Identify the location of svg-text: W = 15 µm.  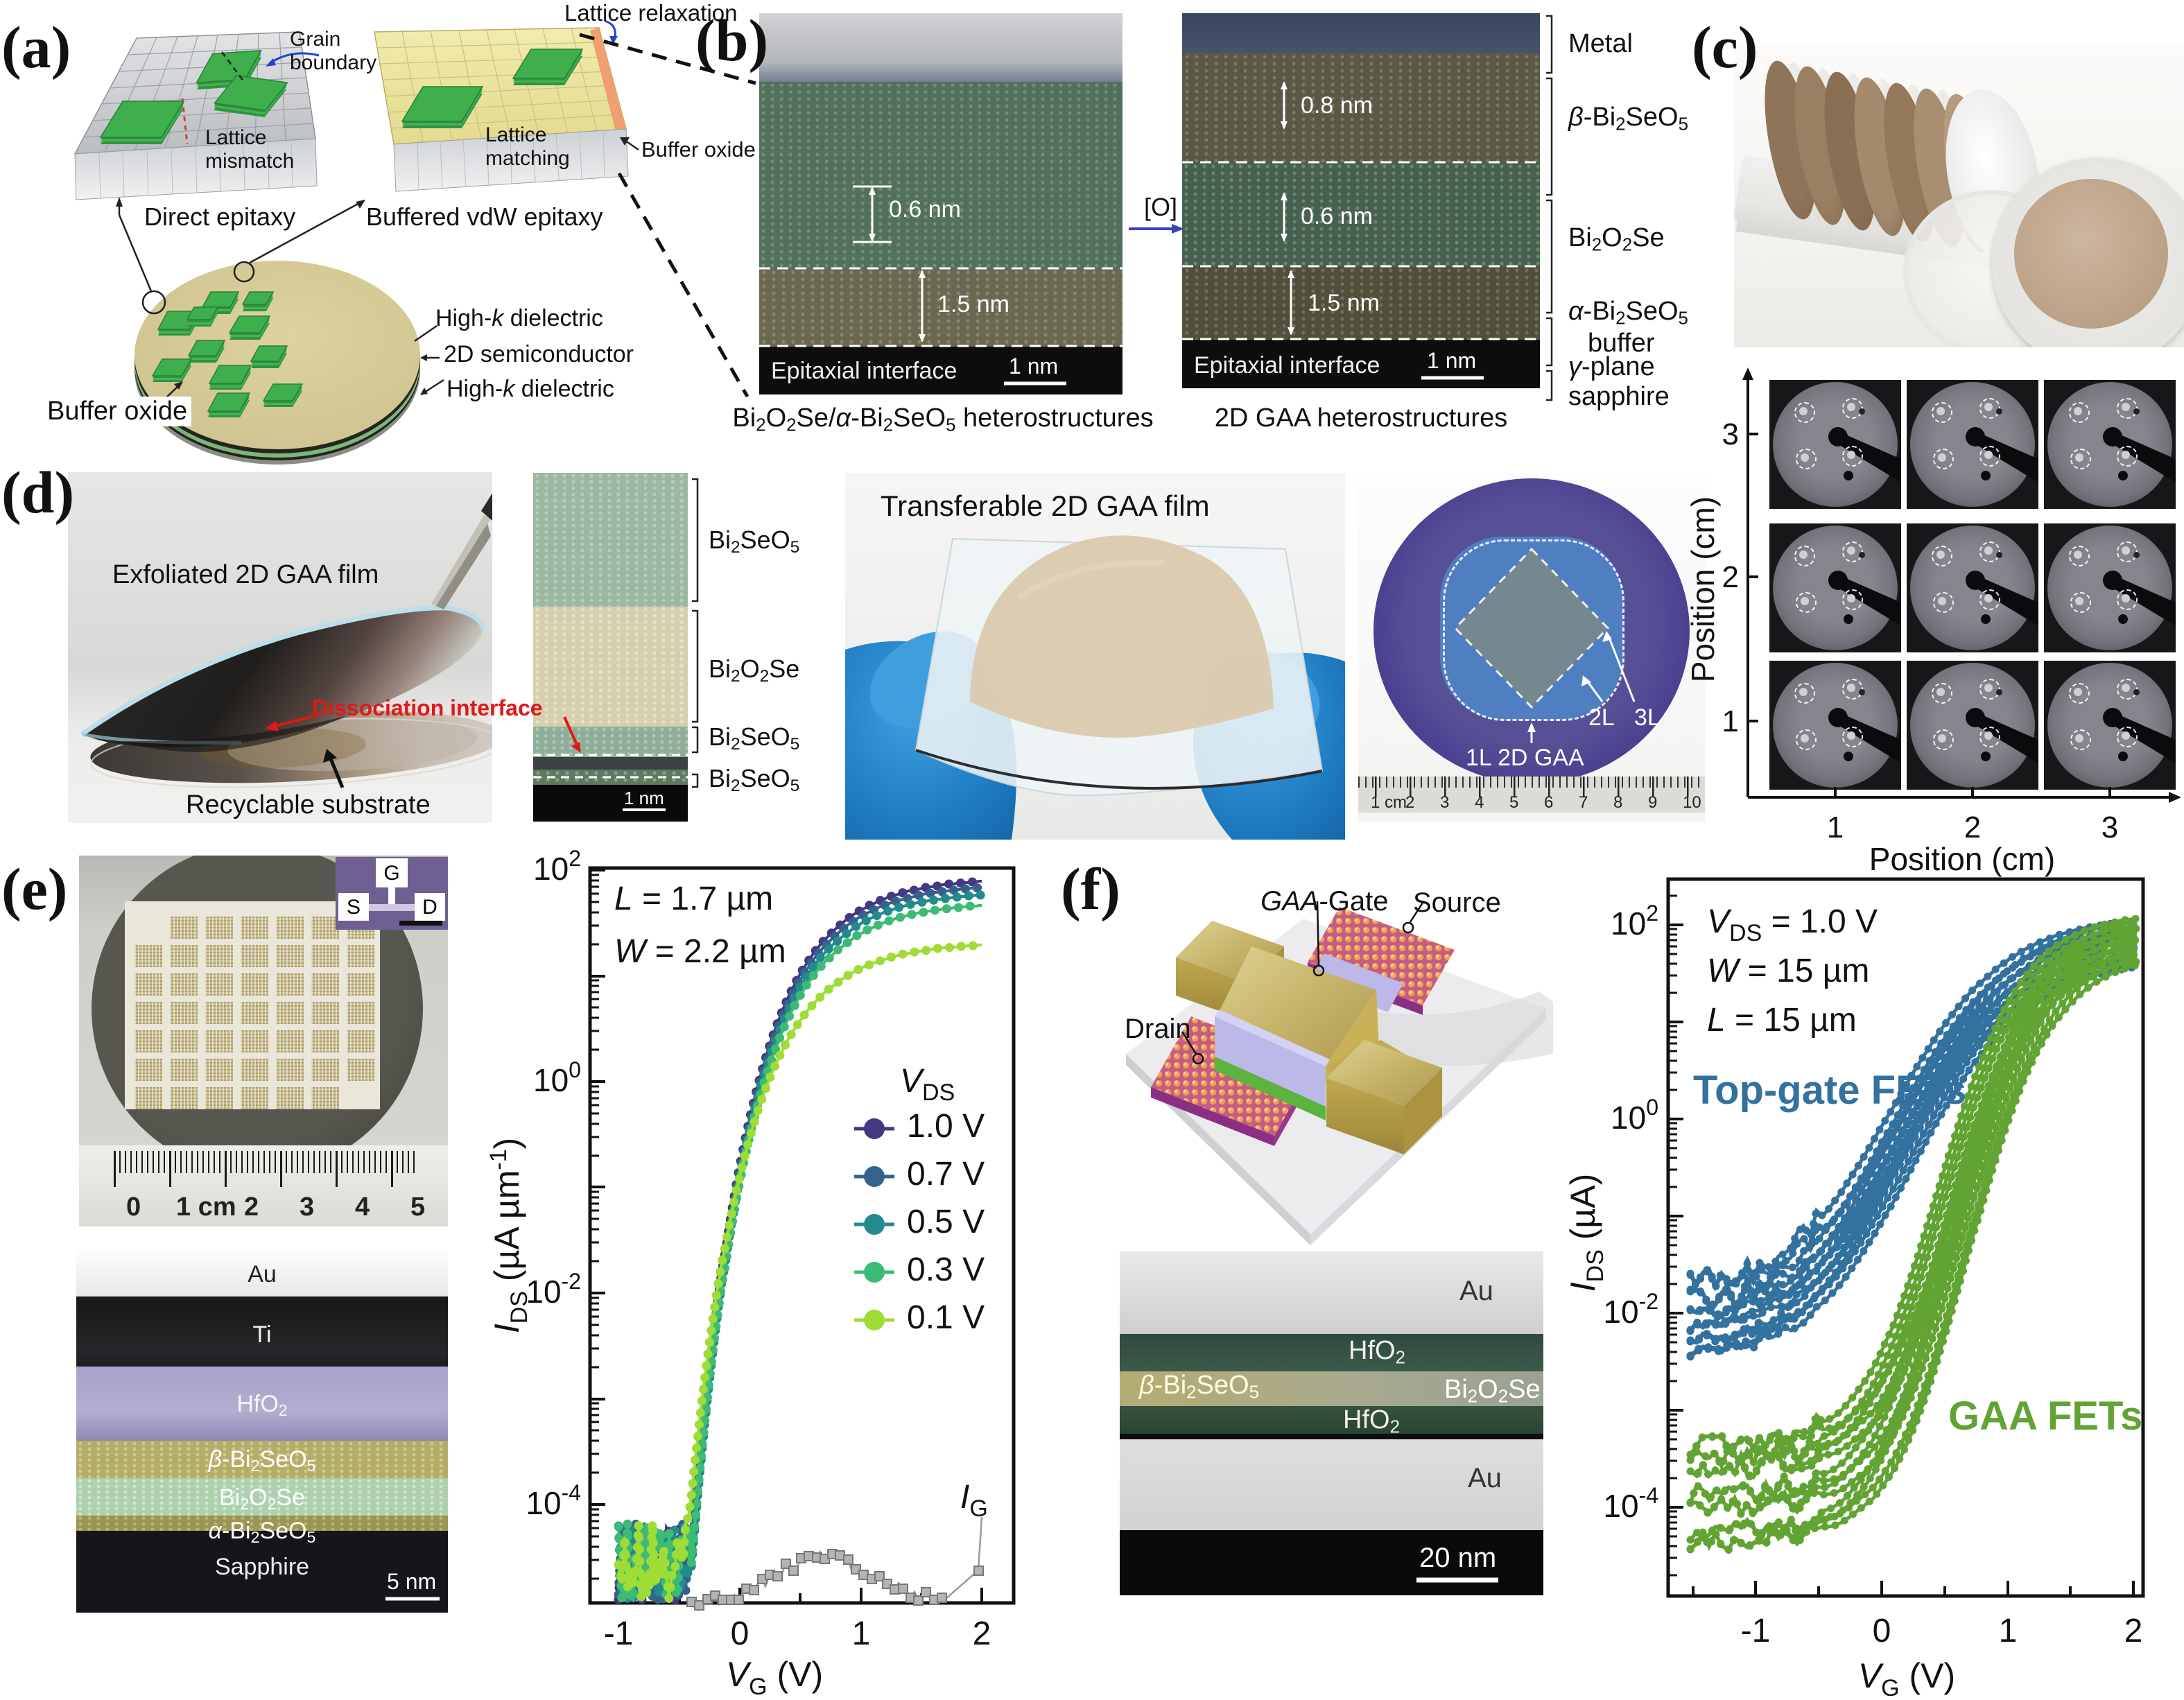
(1788, 971).